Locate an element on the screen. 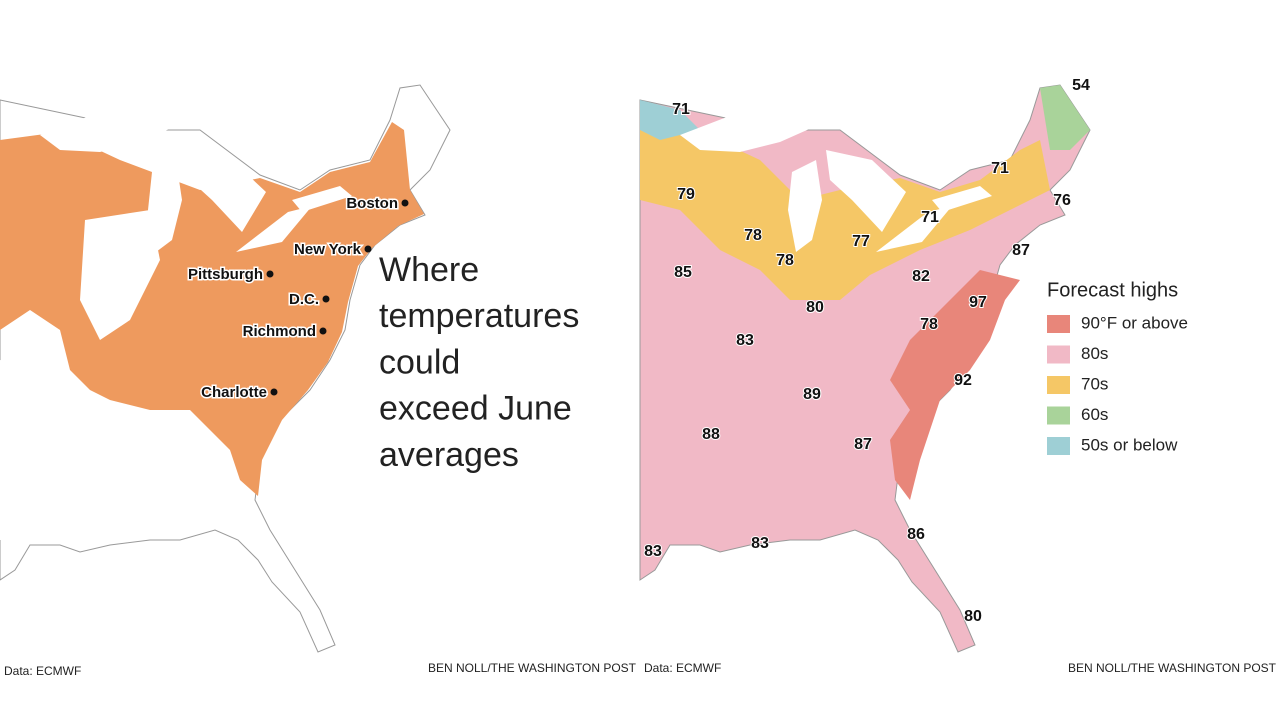 This screenshot has height=720, width=1280. temperature-label: 79 is located at coordinates (686, 194).